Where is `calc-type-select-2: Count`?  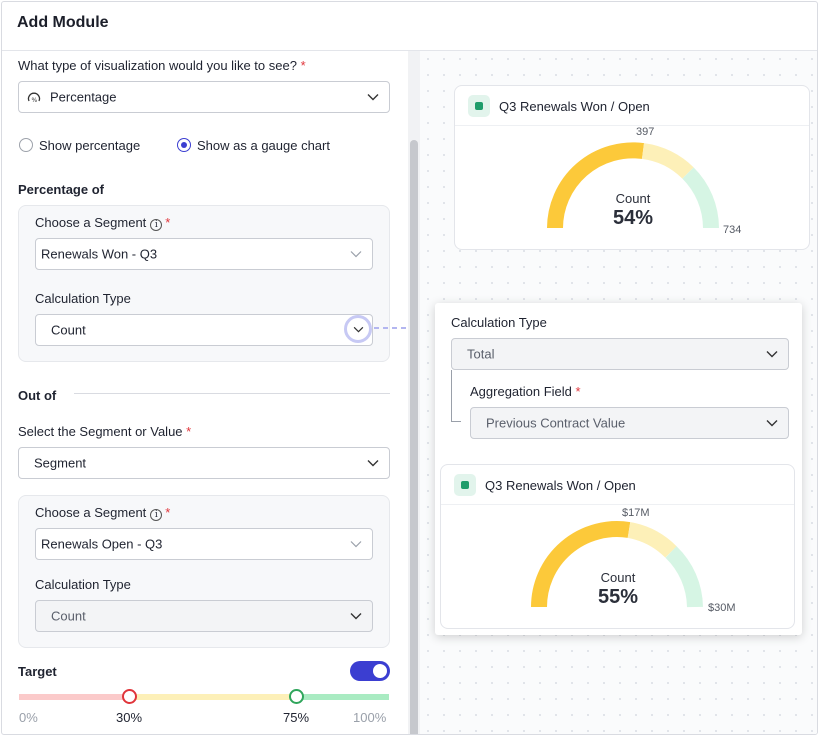
calc-type-select-2: Count is located at coordinates (204, 616).